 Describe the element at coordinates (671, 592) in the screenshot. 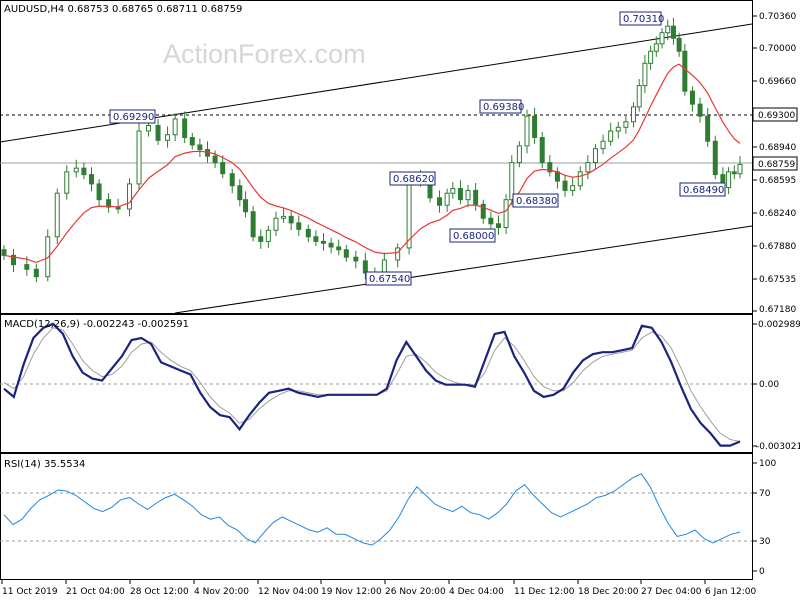

I see `x-tick-label: 27 Dec 04:00` at that location.